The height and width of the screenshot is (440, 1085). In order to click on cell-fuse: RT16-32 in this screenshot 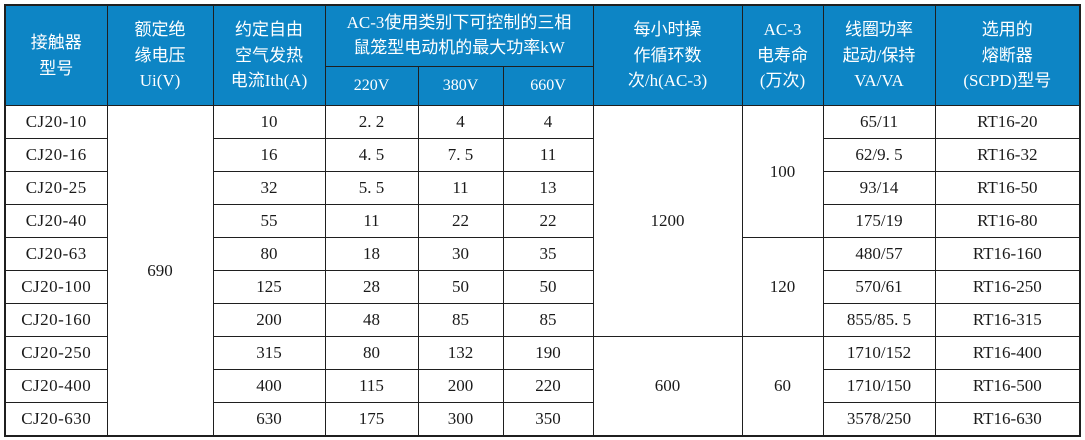, I will do `click(1007, 155)`.